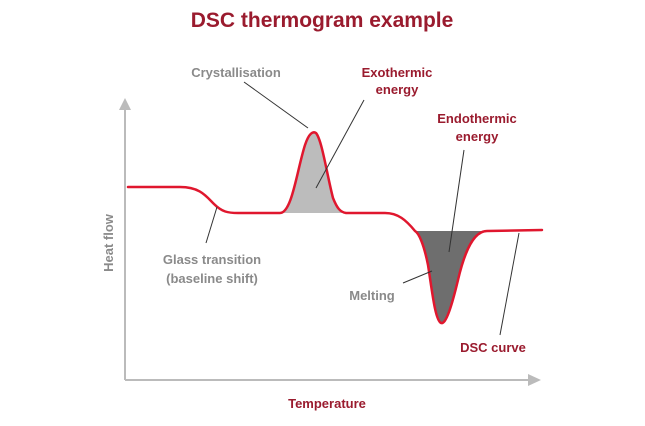 The image size is (645, 426). Describe the element at coordinates (534, 380) in the screenshot. I see `x-axis-arrow` at that location.